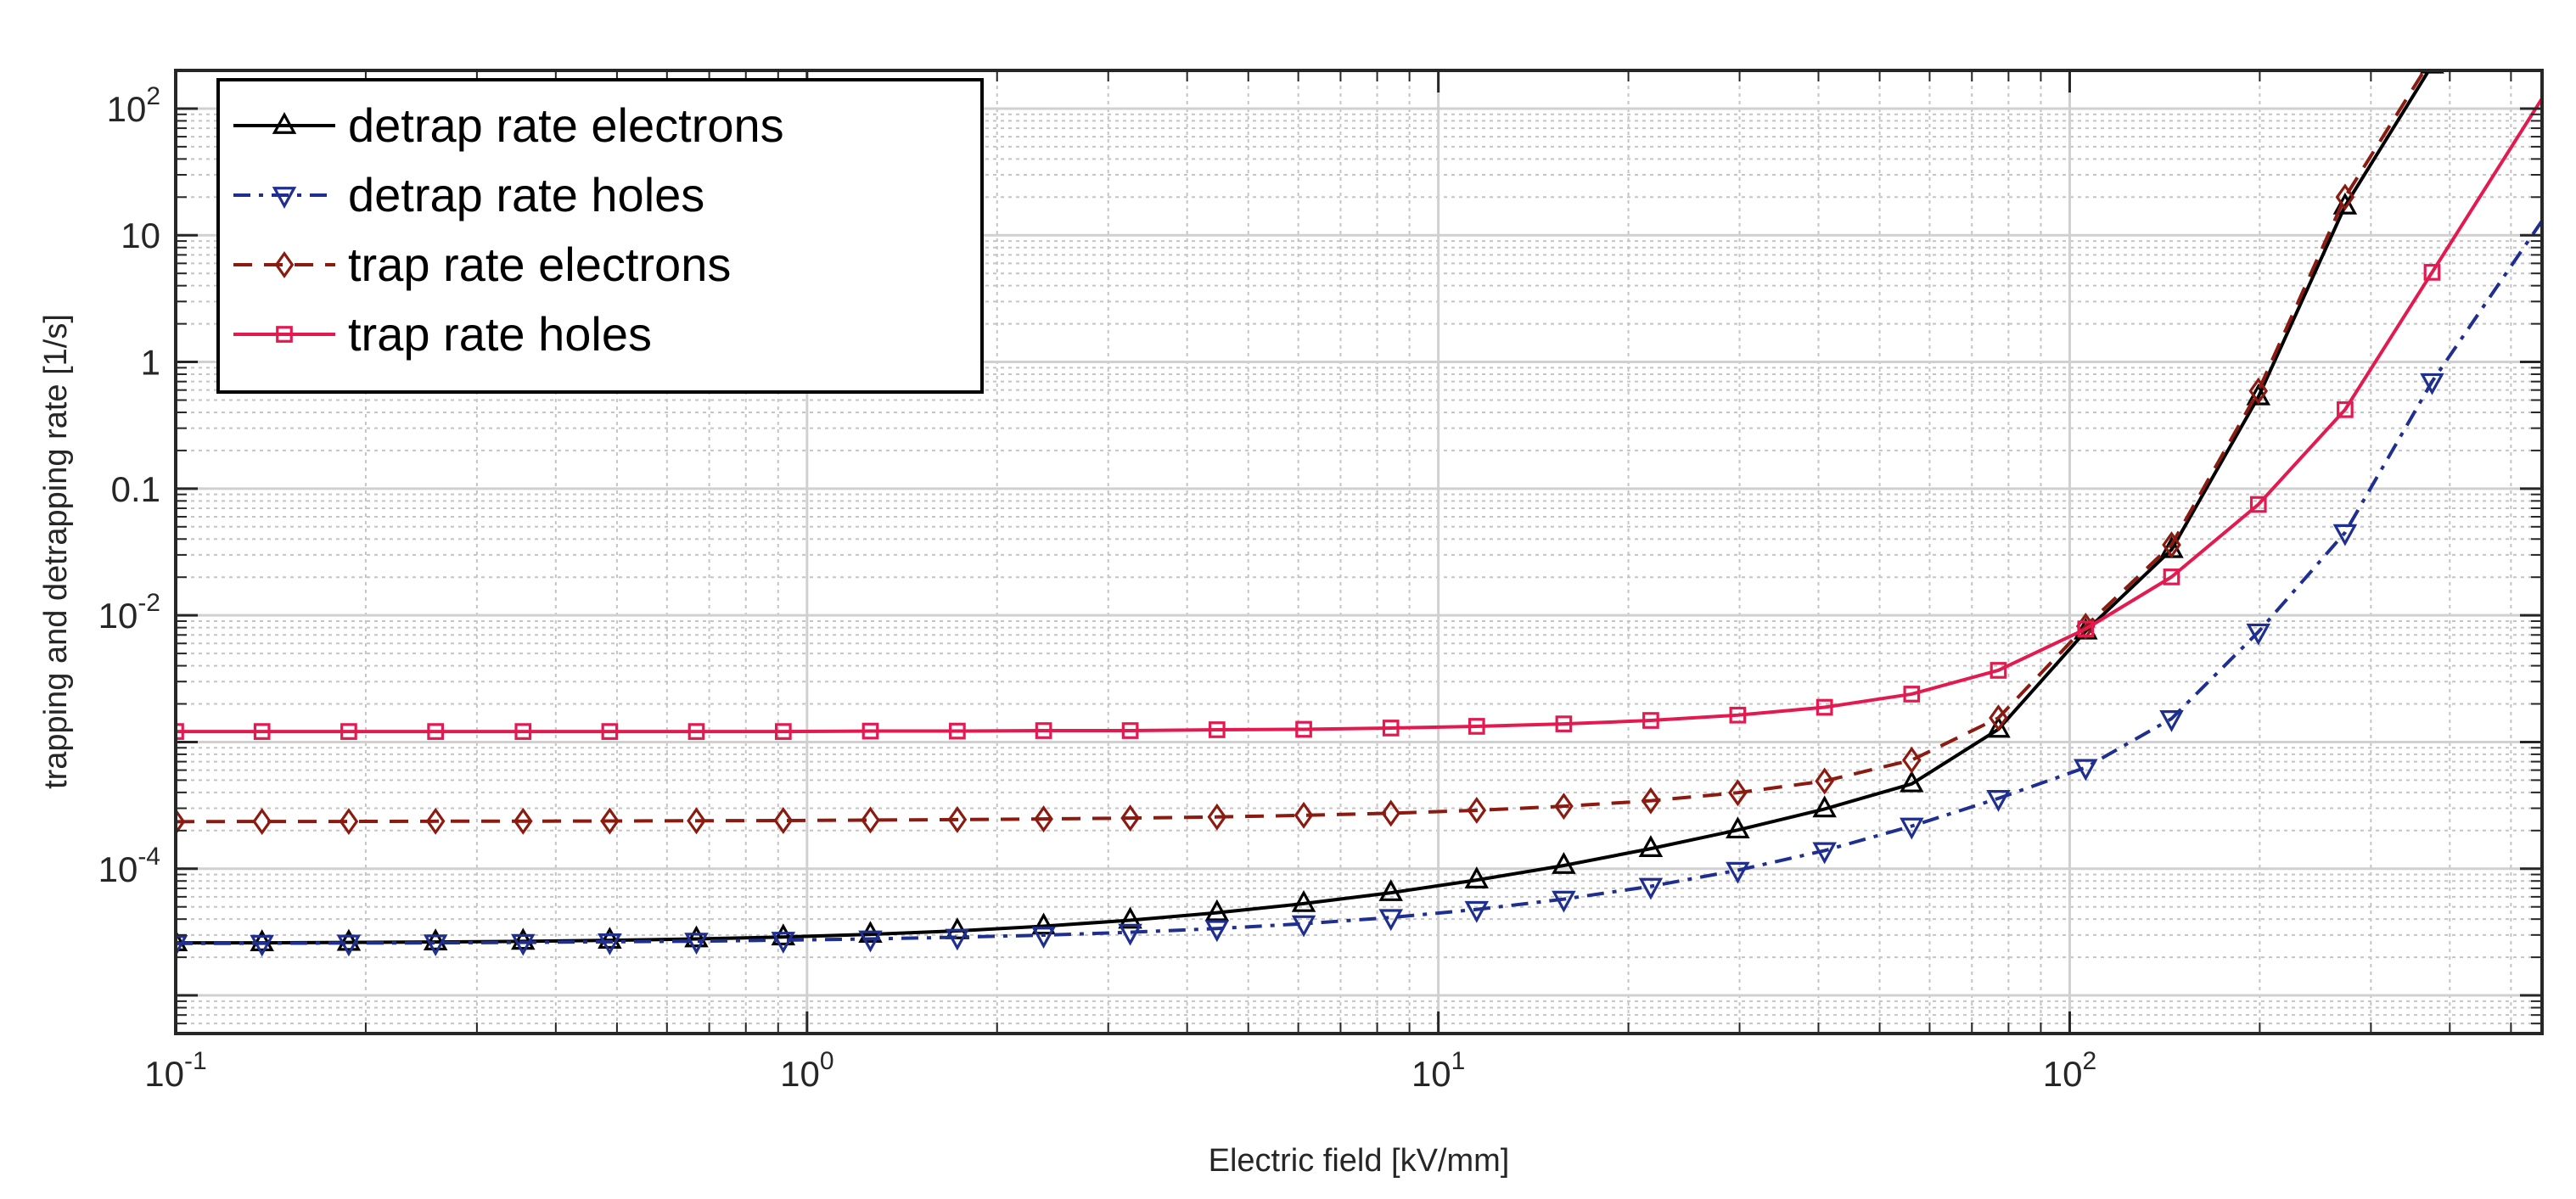 This screenshot has width=2576, height=1199. I want to click on y-tick-label: 10⁻², so click(129, 612).